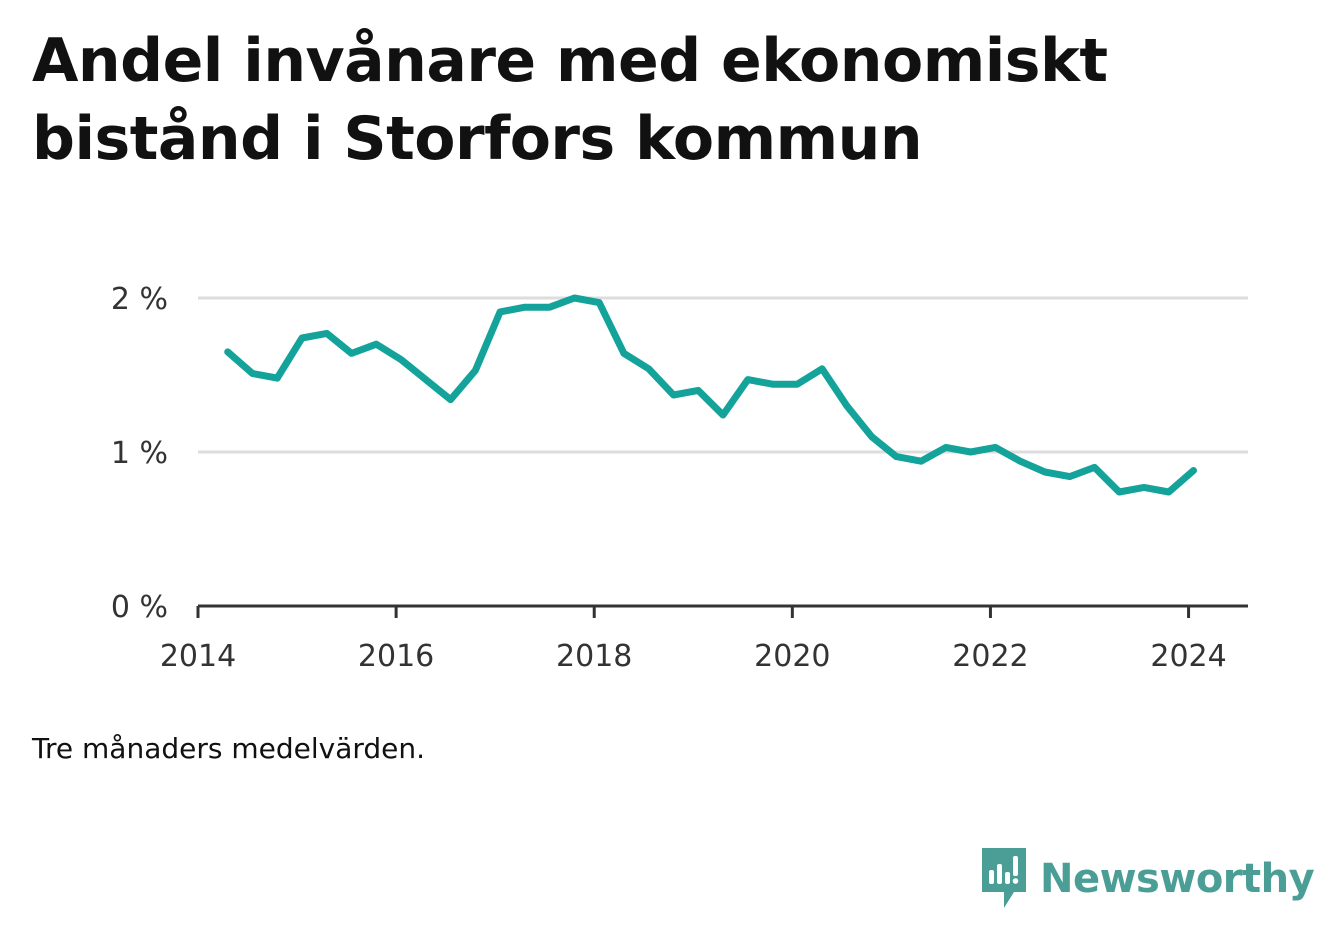 The height and width of the screenshot is (939, 1322). I want to click on x-tick-label: 2016, so click(396, 656).